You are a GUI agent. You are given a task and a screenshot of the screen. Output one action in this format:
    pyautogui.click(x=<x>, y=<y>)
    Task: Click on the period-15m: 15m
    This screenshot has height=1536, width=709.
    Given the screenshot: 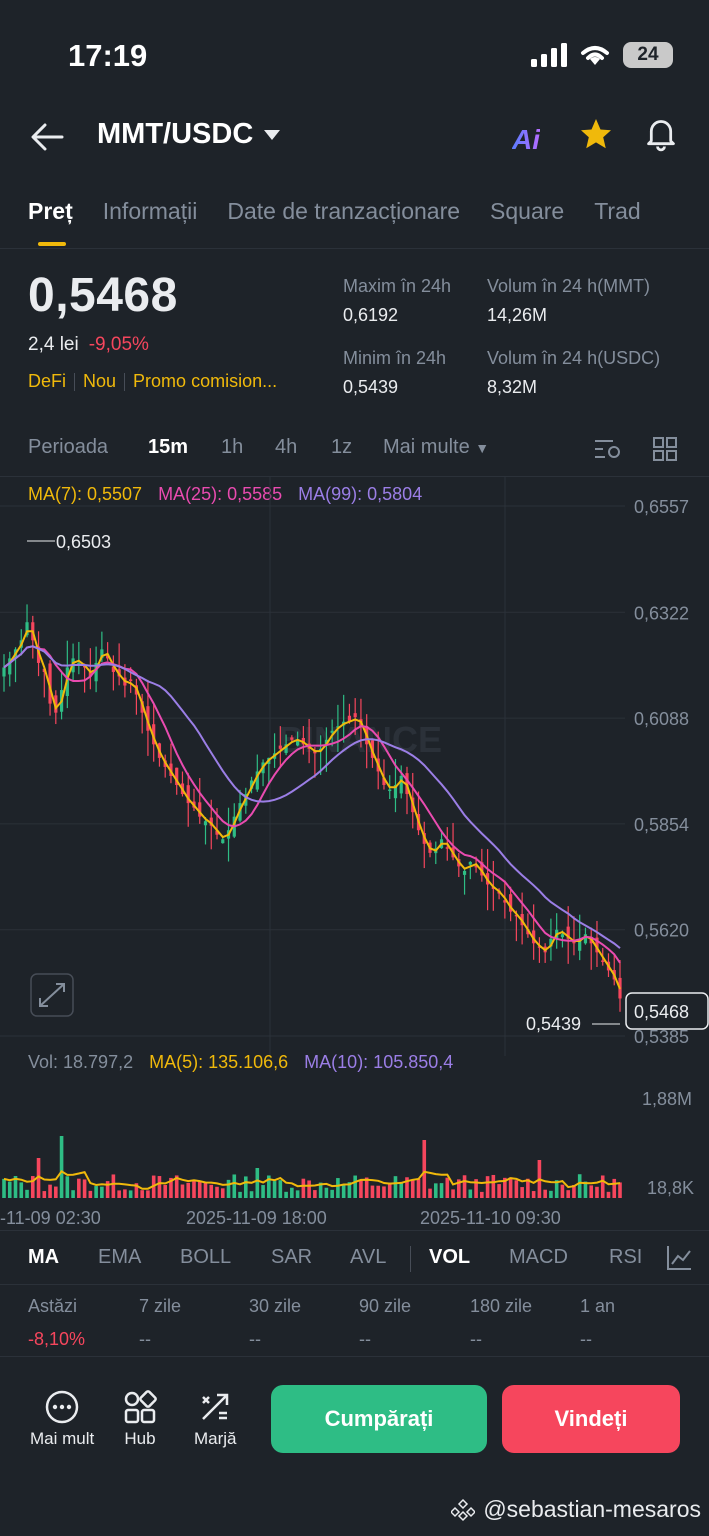 What is the action you would take?
    pyautogui.click(x=168, y=447)
    